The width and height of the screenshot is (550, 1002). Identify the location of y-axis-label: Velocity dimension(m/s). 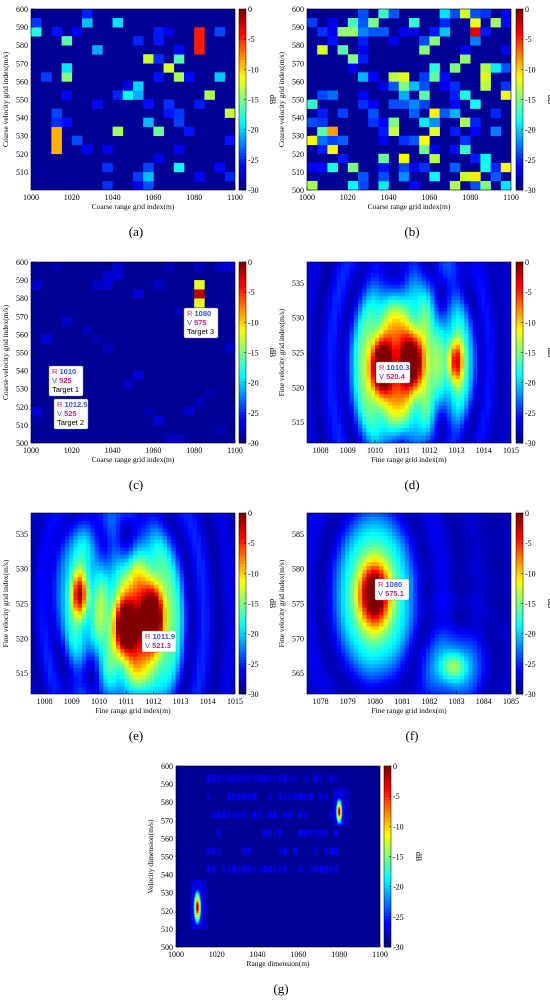
(150, 856).